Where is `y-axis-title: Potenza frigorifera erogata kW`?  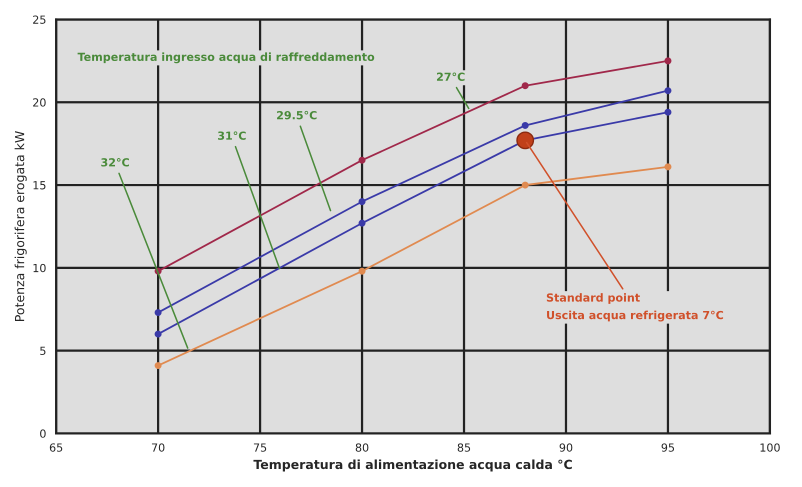 y-axis-title: Potenza frigorifera erogata kW is located at coordinates (20, 226).